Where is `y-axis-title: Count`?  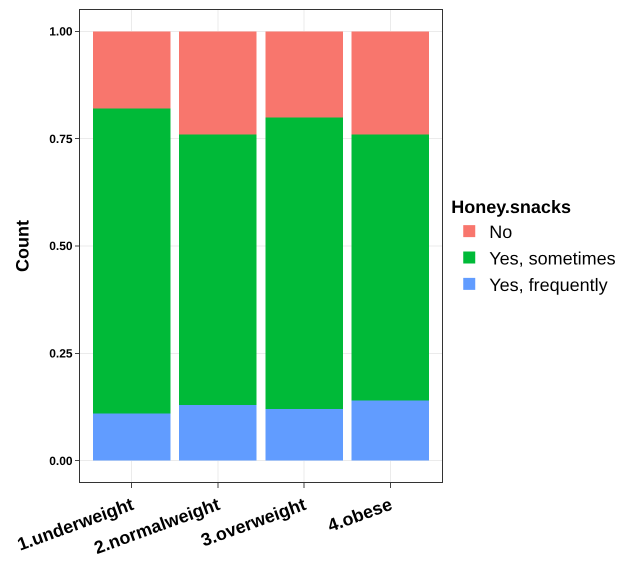 y-axis-title: Count is located at coordinates (22, 246).